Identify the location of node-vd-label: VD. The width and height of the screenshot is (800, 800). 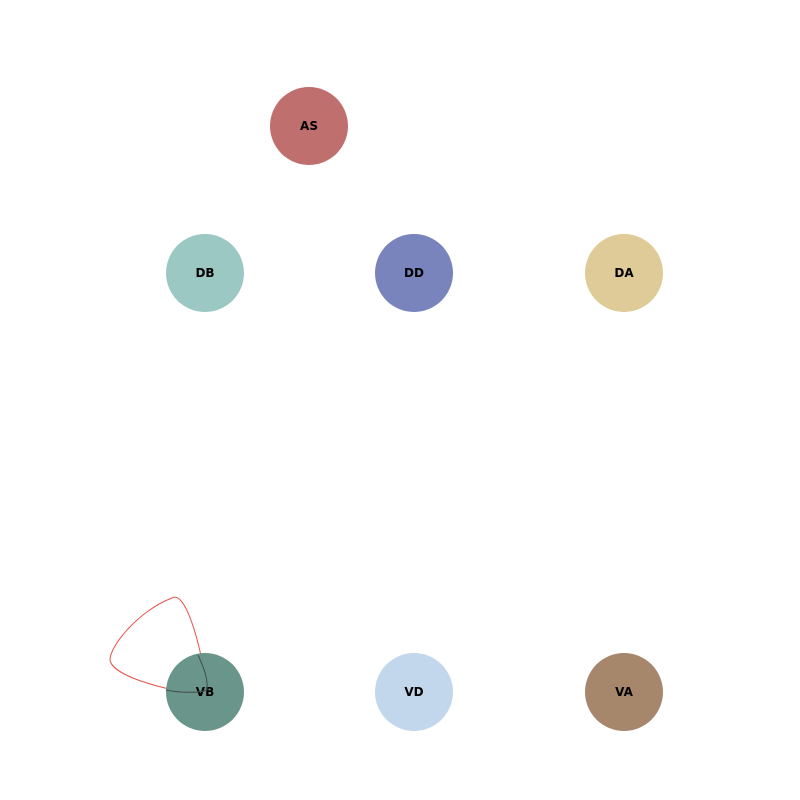
(413, 692).